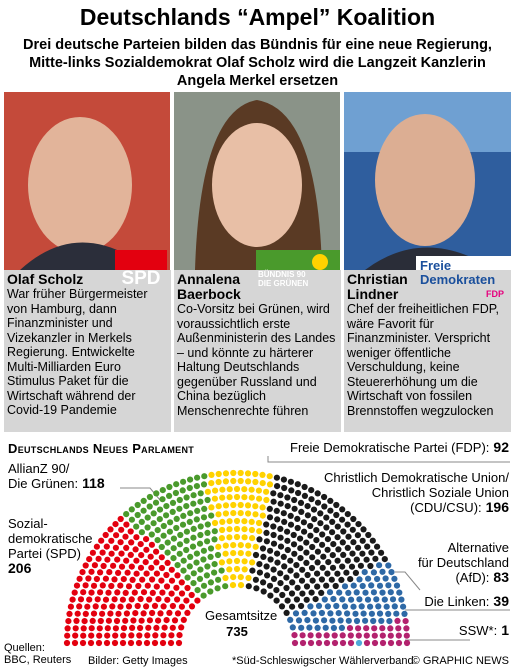 The image size is (515, 671). What do you see at coordinates (209, 286) in the screenshot?
I see `profile-name: Annalena Baerbock` at bounding box center [209, 286].